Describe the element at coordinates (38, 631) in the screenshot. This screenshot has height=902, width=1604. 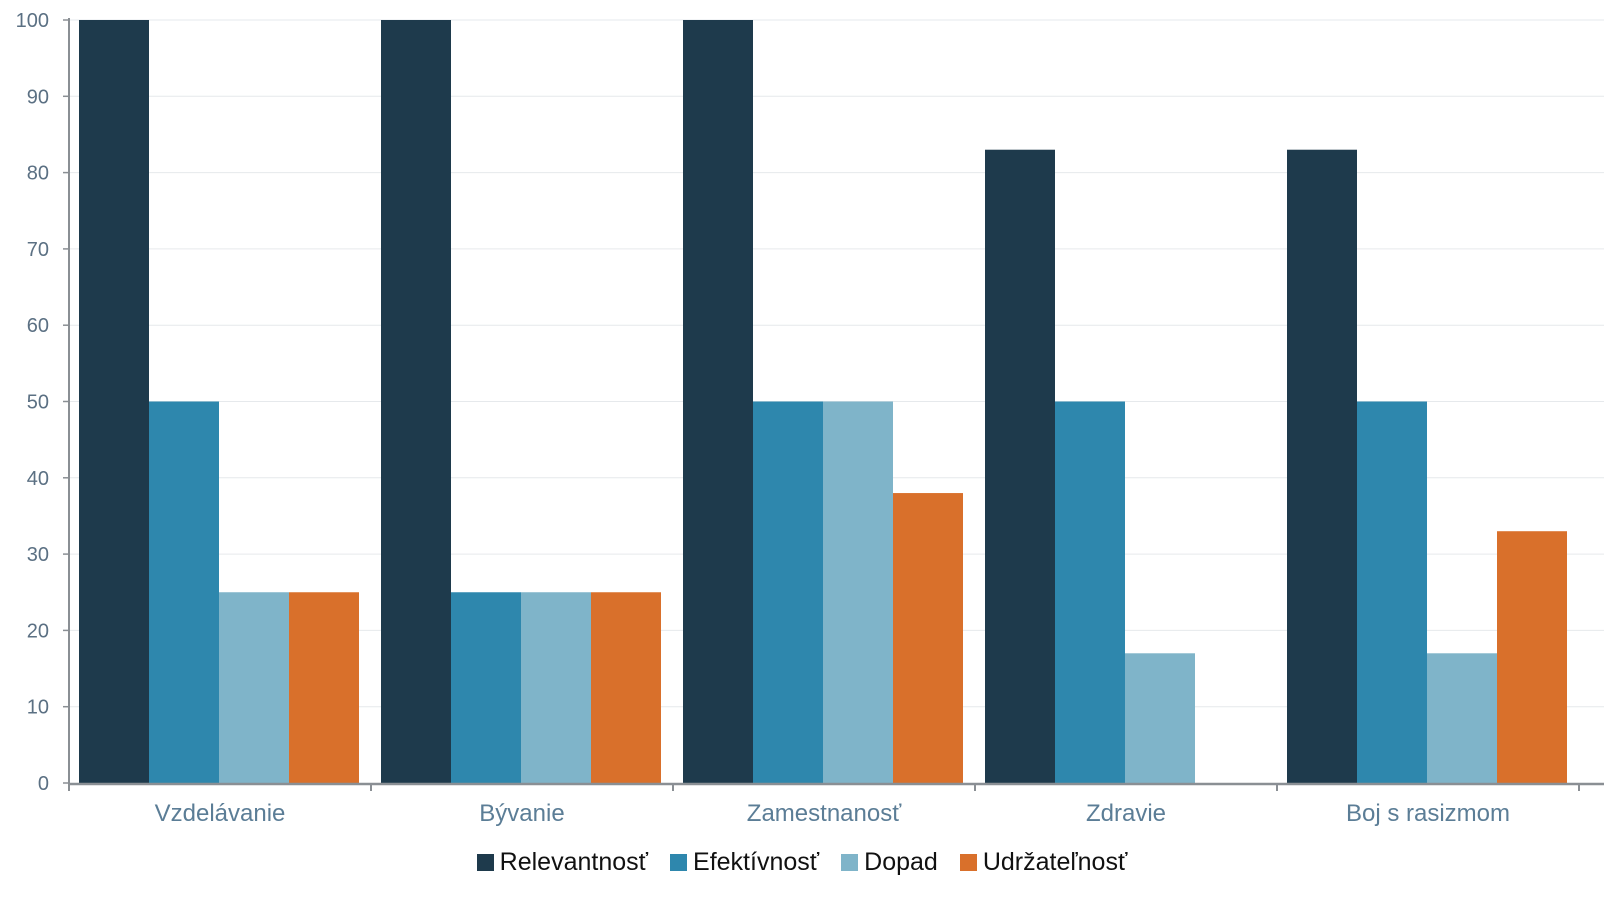
I see `y-tick-label: 20` at that location.